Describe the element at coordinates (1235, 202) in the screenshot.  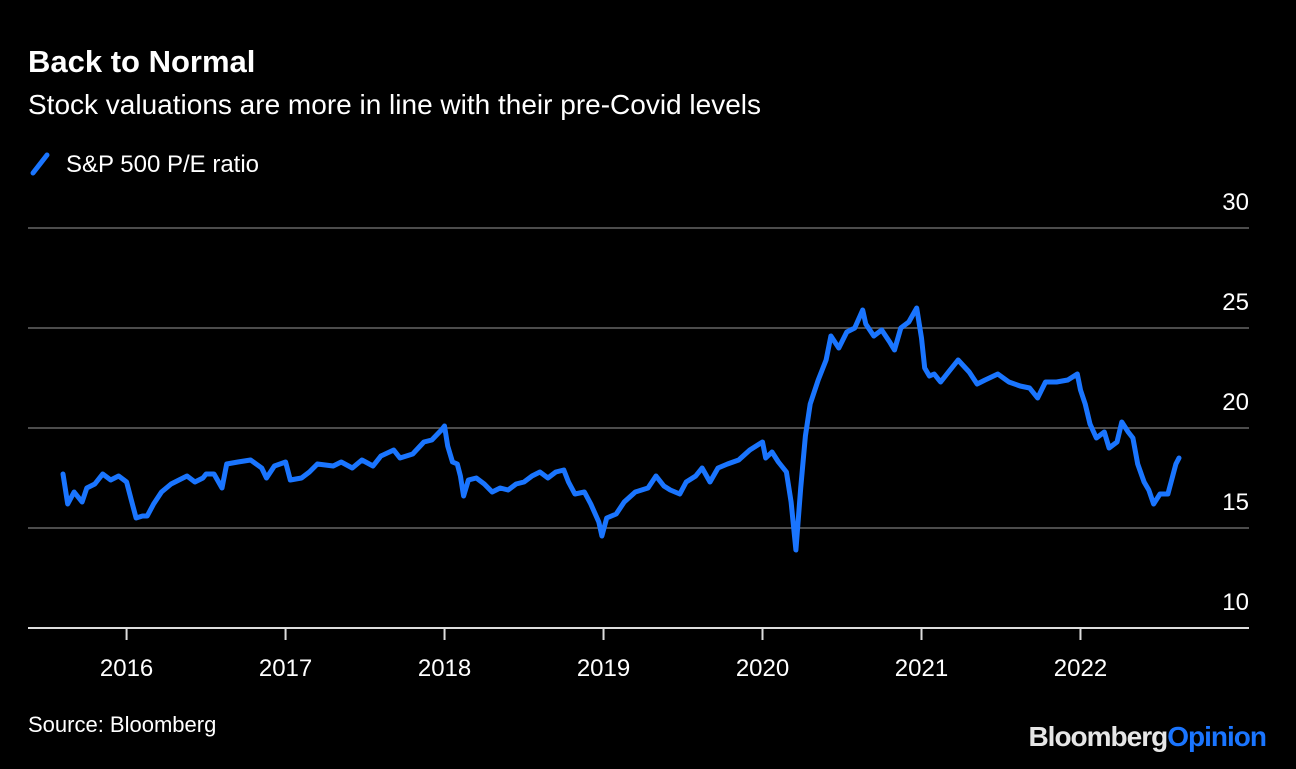
I see `y-tick-label: 30` at that location.